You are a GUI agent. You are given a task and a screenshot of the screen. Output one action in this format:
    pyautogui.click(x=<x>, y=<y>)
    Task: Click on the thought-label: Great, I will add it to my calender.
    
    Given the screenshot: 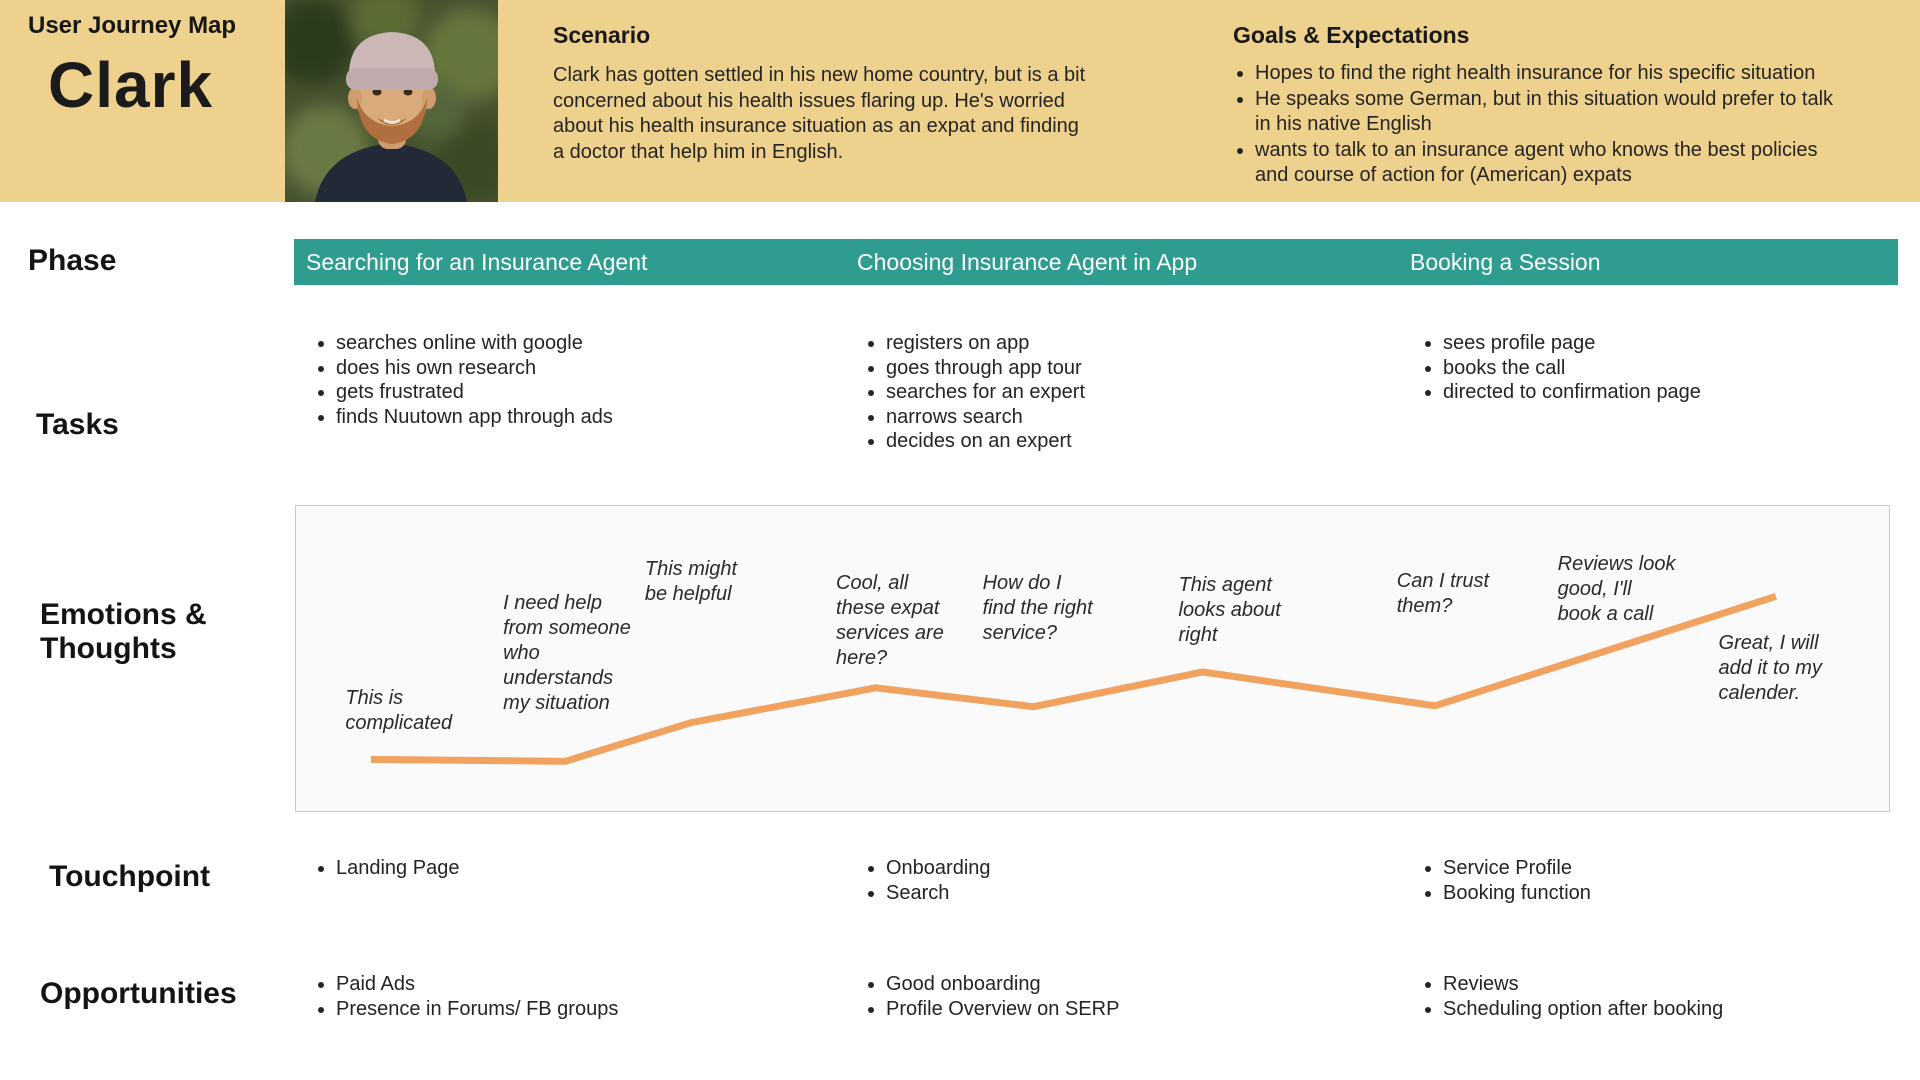 What is the action you would take?
    pyautogui.click(x=1770, y=668)
    